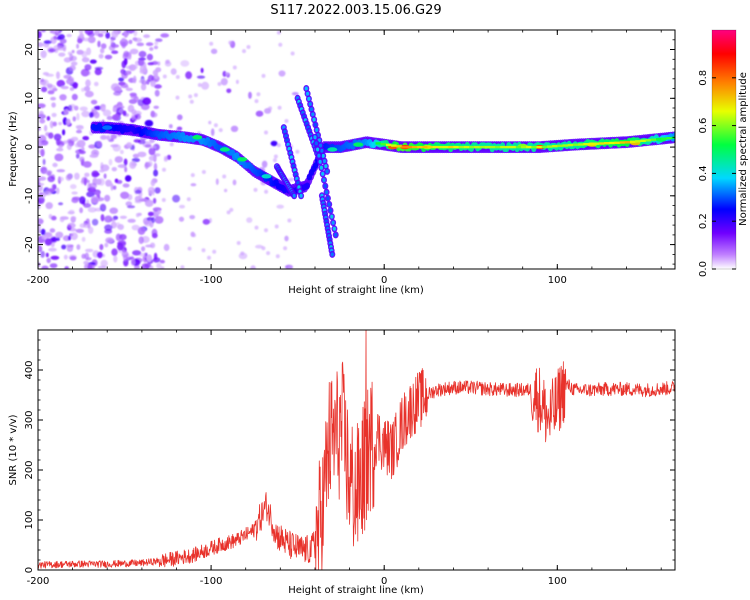  I want to click on ytick-label: 100, so click(29, 519).